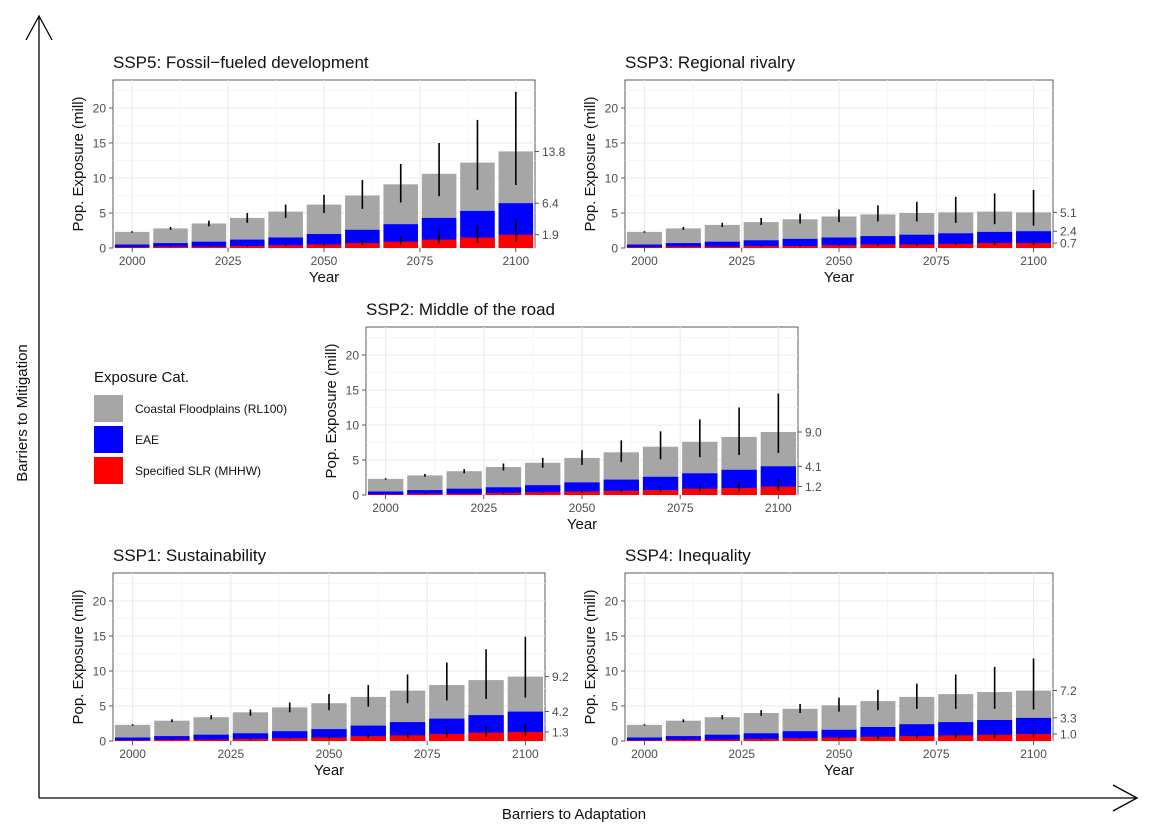 This screenshot has width=1161, height=832. Describe the element at coordinates (108, 439) in the screenshot. I see `legend-swatch-eae` at that location.